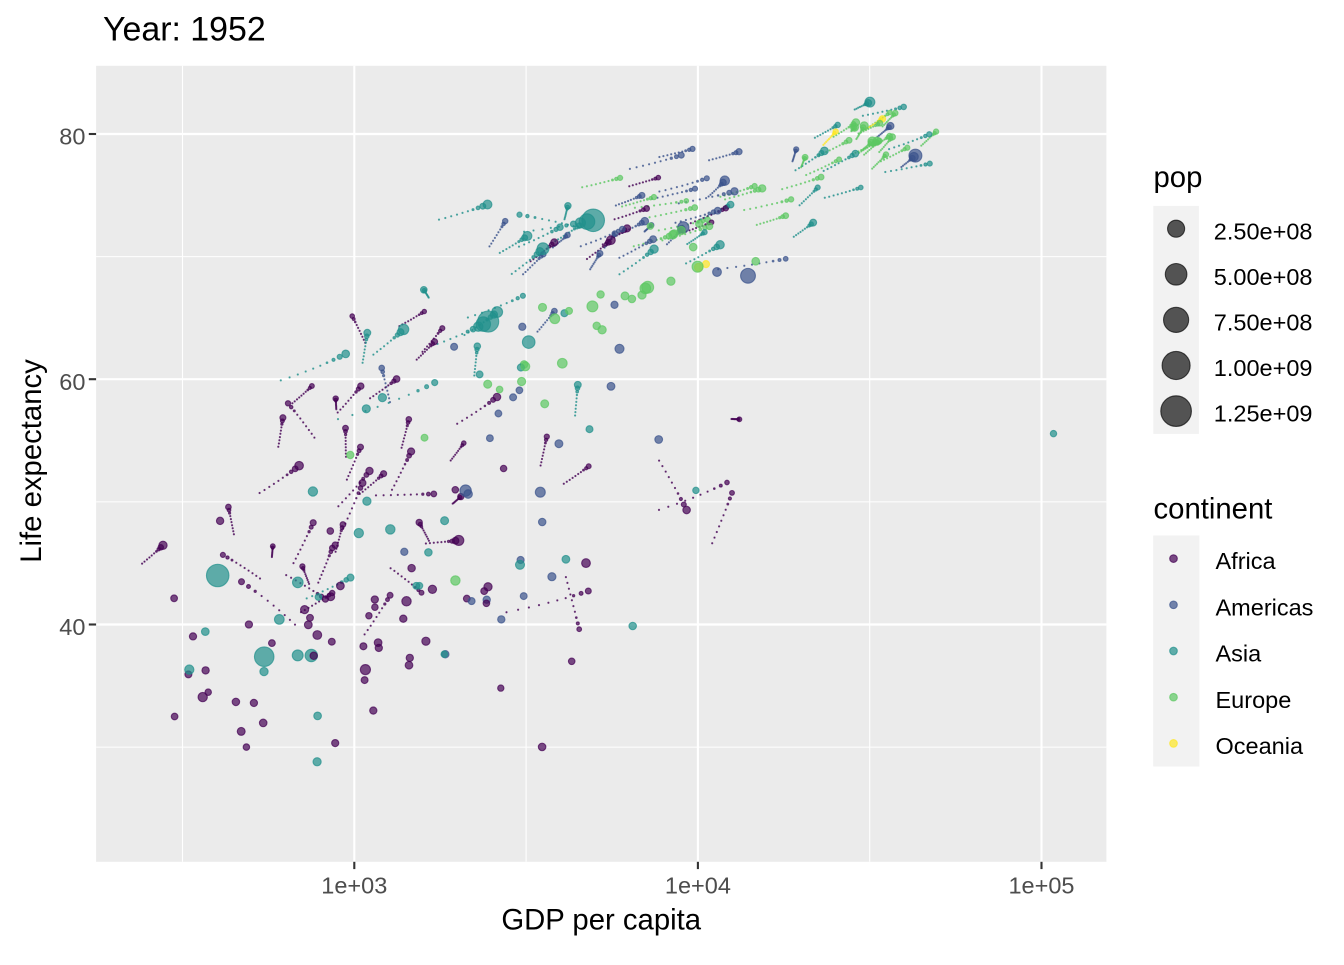 Image resolution: width=1344 pixels, height=965 pixels. What do you see at coordinates (698, 885) in the screenshot?
I see `svg-text: 1e+04` at bounding box center [698, 885].